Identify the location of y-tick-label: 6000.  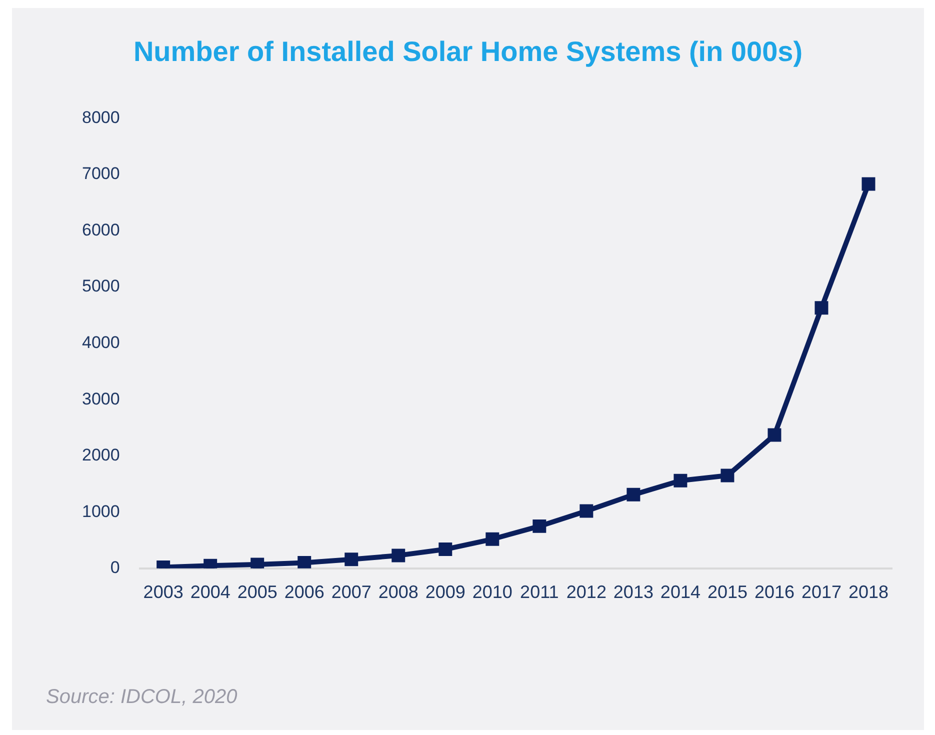
(101, 230).